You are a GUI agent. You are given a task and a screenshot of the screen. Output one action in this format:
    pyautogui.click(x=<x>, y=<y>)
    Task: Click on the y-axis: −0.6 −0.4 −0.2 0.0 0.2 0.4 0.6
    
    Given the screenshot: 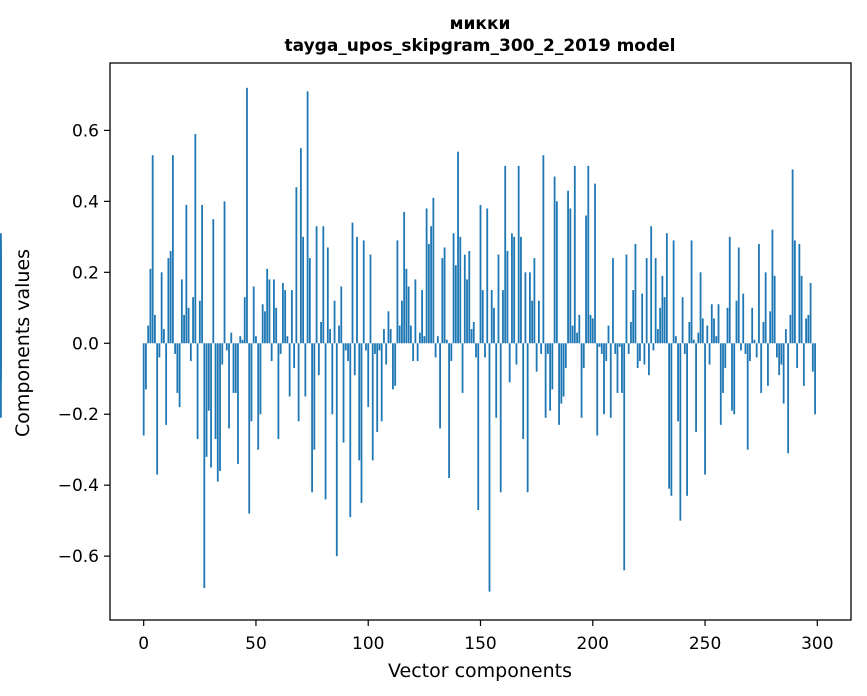 What is the action you would take?
    pyautogui.click(x=84, y=344)
    